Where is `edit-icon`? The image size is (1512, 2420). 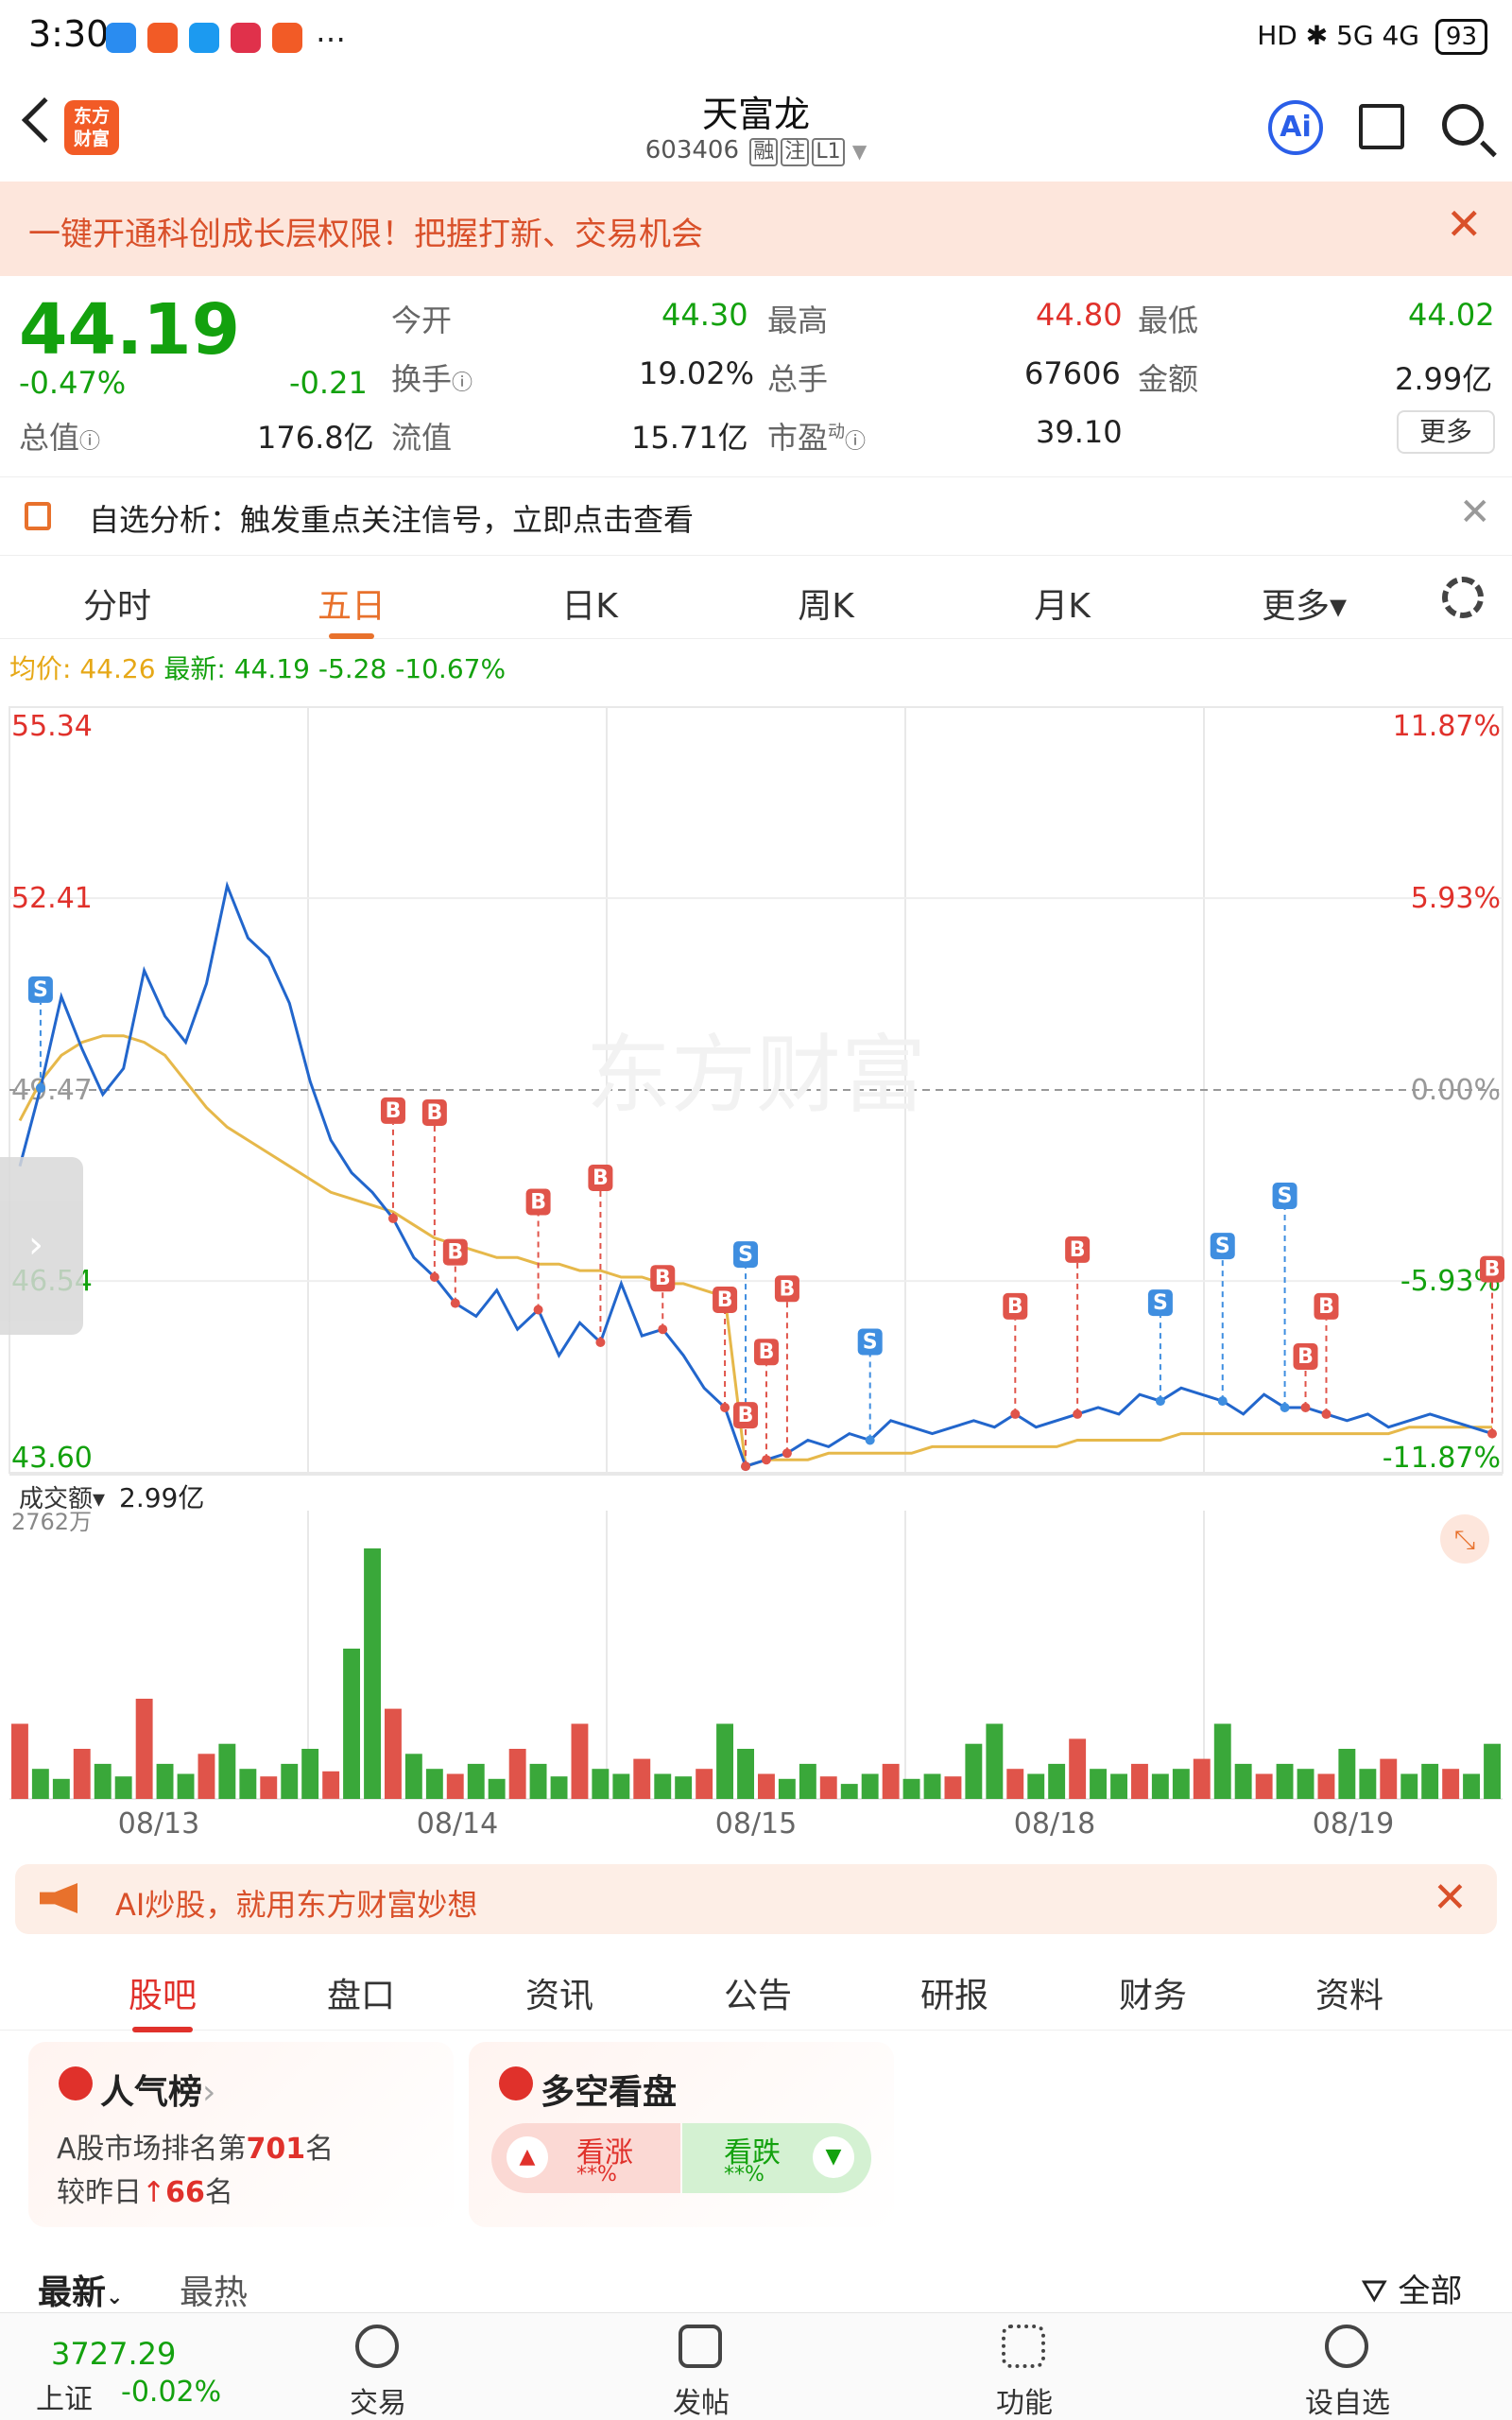 edit-icon is located at coordinates (700, 2346).